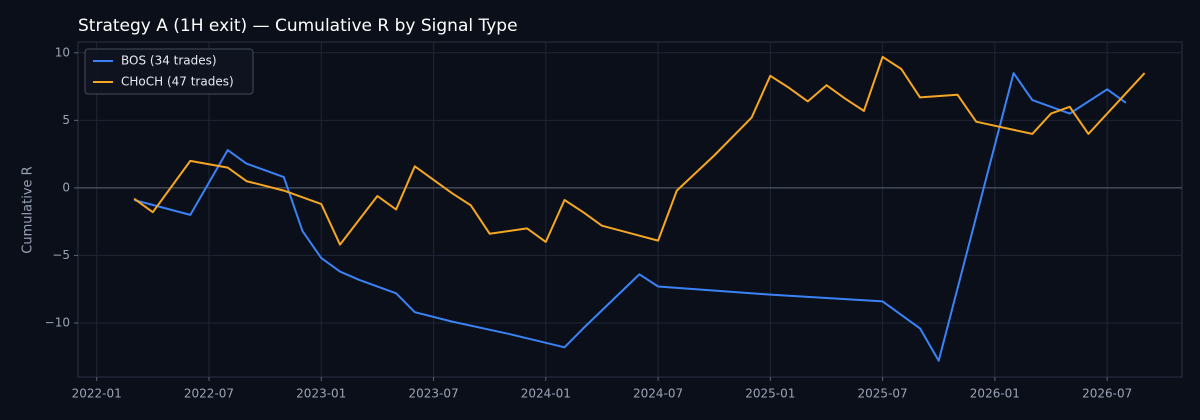  Describe the element at coordinates (61, 255) in the screenshot. I see `y-tick-label: −5` at that location.